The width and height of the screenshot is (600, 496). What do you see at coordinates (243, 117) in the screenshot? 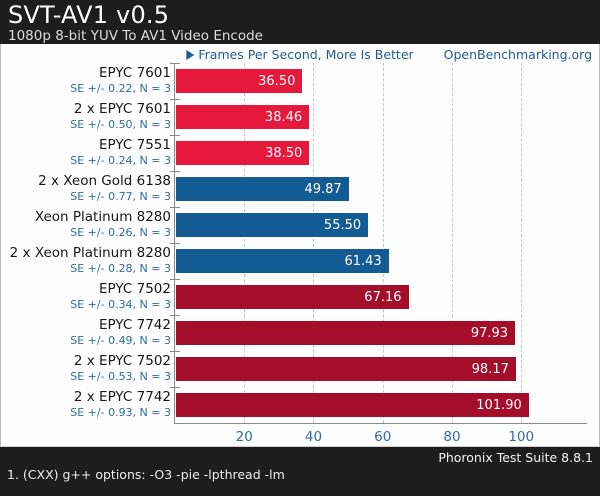
I see `result-bar: 38.46` at bounding box center [243, 117].